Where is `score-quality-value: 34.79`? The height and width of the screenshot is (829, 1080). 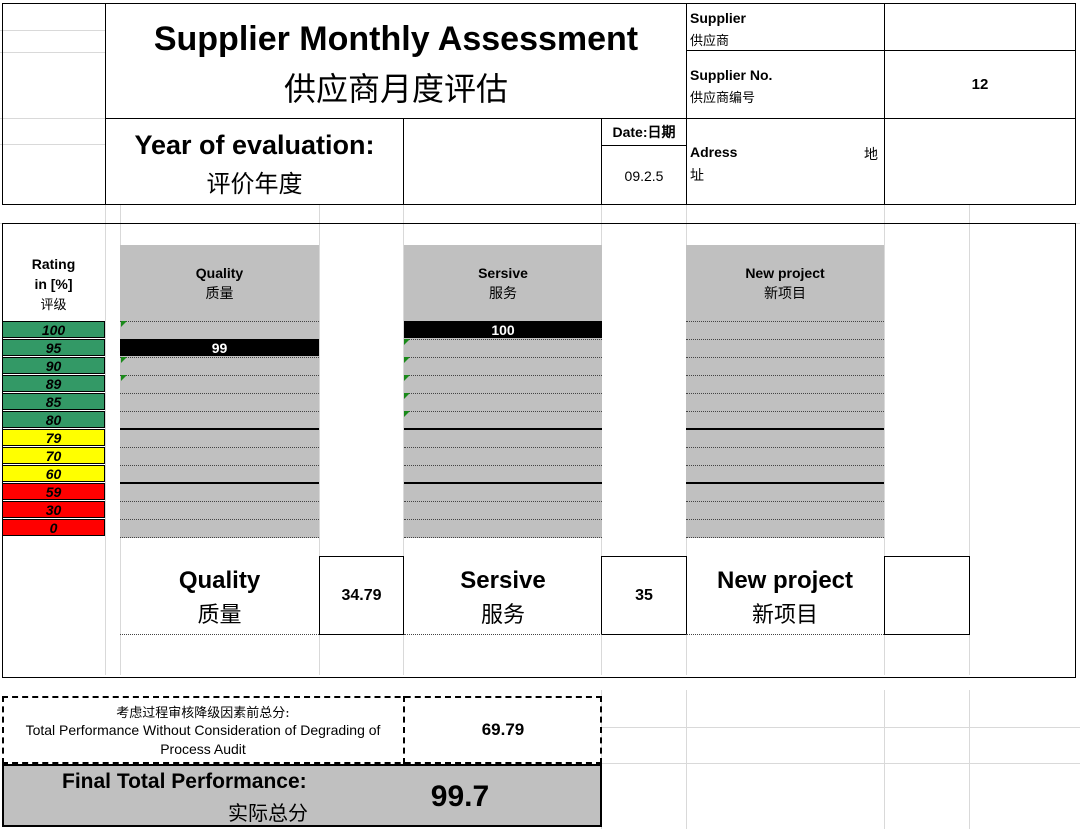 score-quality-value: 34.79 is located at coordinates (361, 595).